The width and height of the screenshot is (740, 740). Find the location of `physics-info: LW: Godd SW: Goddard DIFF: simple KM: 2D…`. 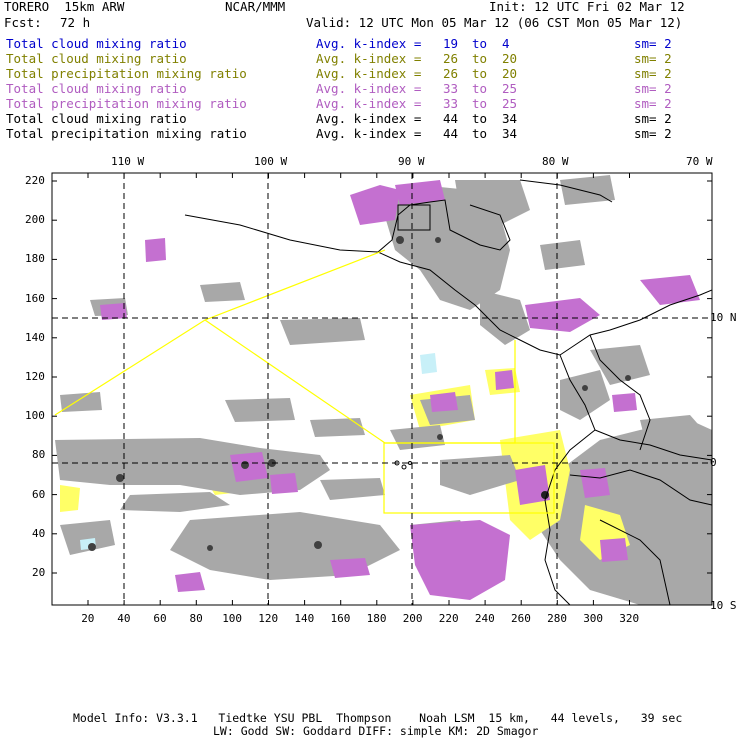

physics-info: LW: Godd SW: Goddard DIFF: simple KM: 2D… is located at coordinates (376, 731).